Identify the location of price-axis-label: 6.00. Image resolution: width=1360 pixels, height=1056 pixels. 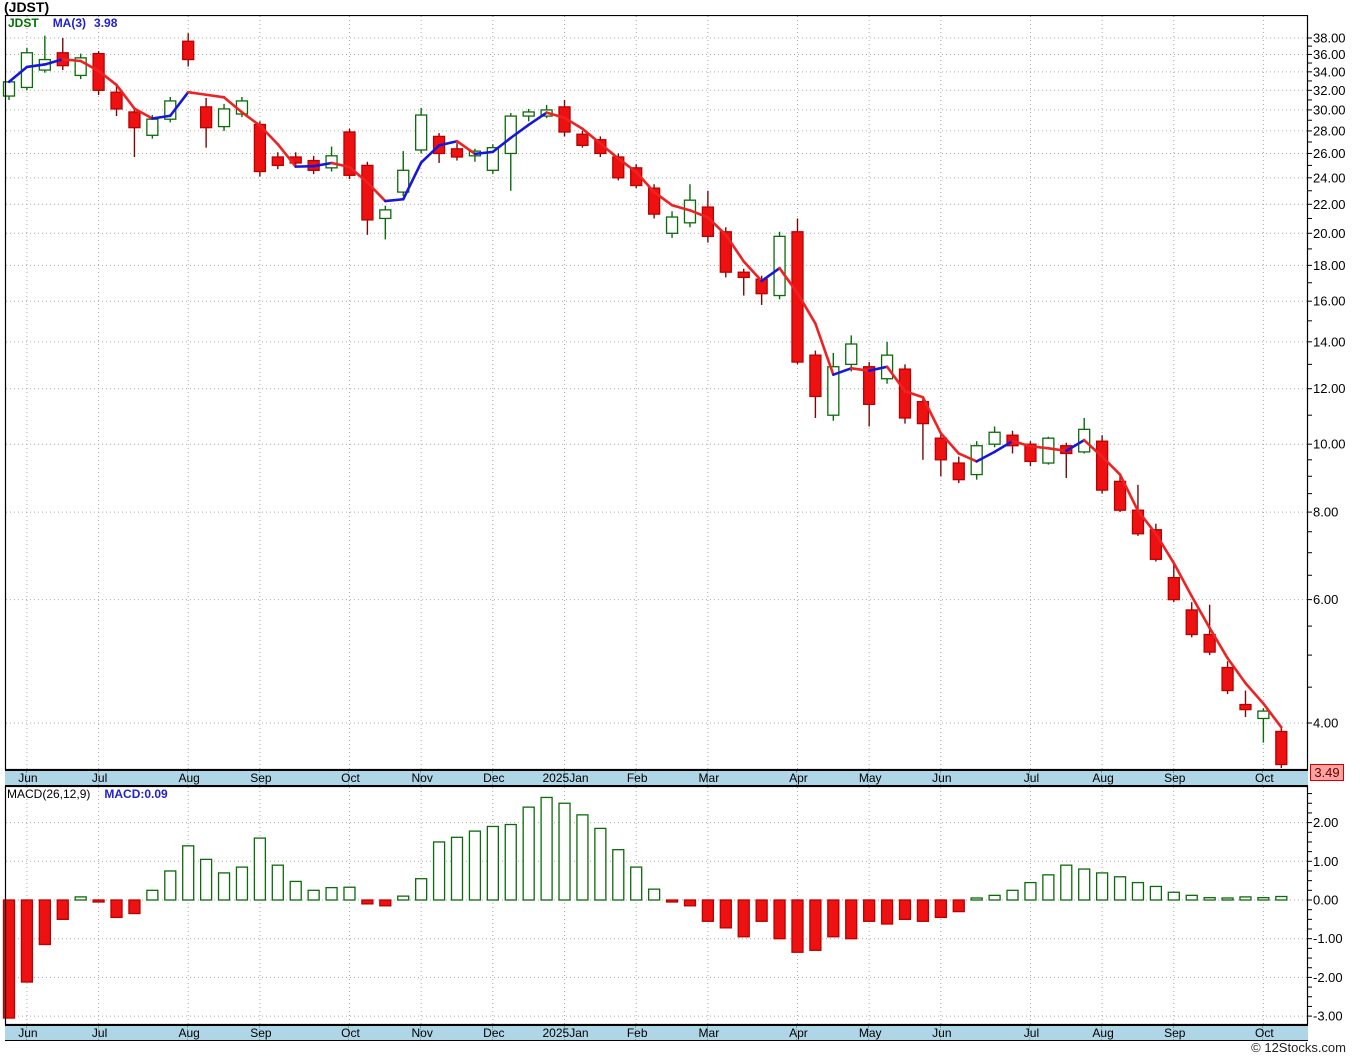
(1325, 599).